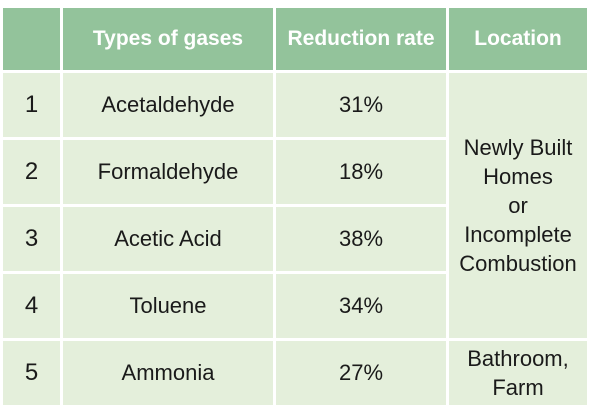 The width and height of the screenshot is (592, 417). I want to click on gas-name: Ammonia, so click(168, 373).